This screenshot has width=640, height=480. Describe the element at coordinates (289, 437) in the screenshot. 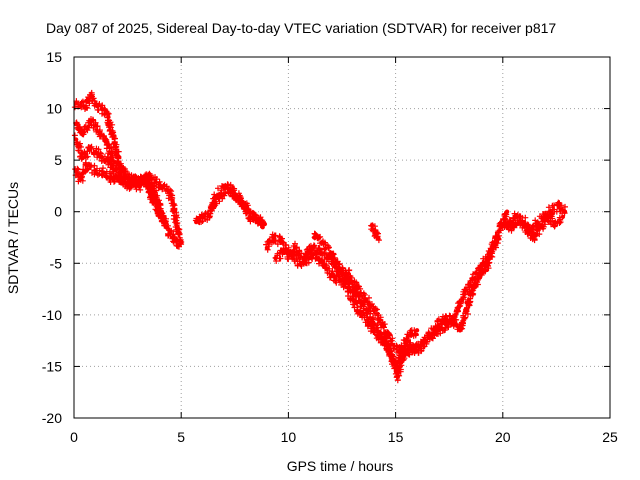

I see `x-tick-label: 10` at that location.